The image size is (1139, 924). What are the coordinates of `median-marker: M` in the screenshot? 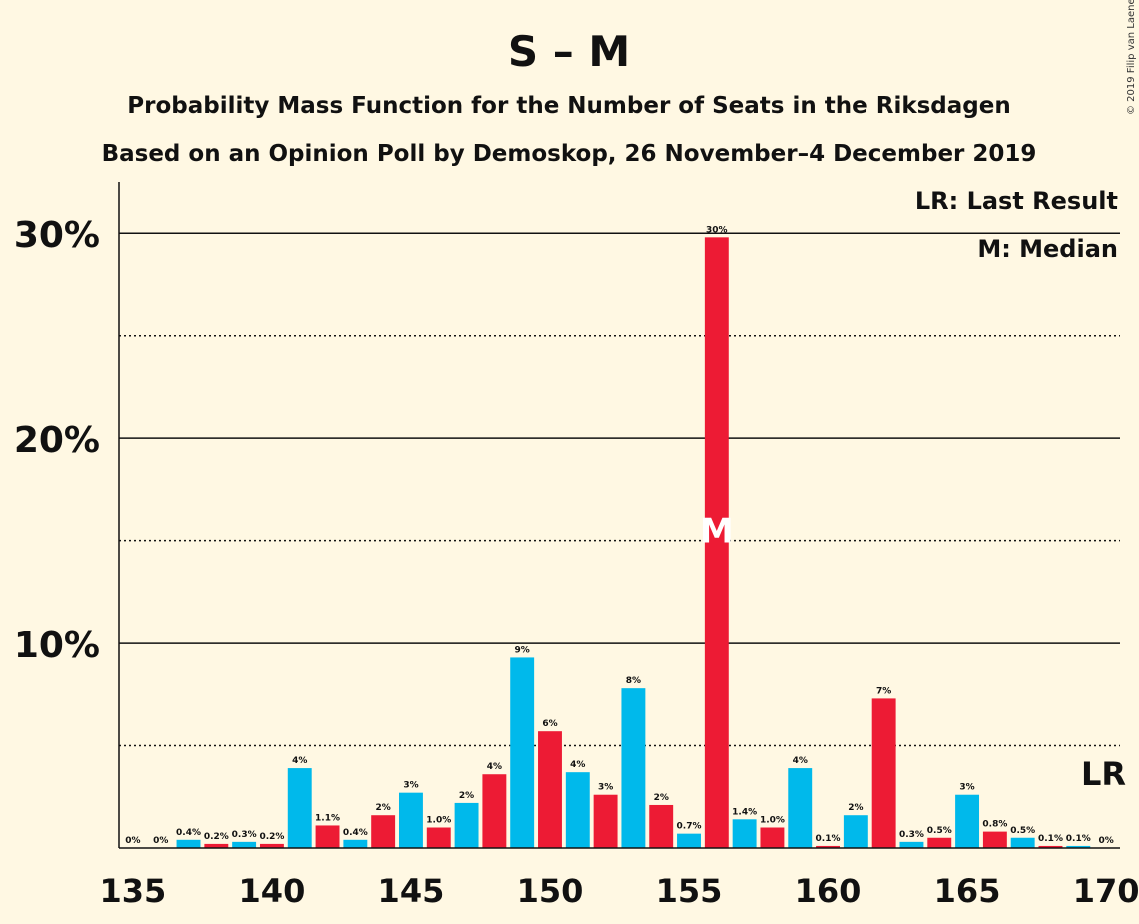 It's located at (717, 532).